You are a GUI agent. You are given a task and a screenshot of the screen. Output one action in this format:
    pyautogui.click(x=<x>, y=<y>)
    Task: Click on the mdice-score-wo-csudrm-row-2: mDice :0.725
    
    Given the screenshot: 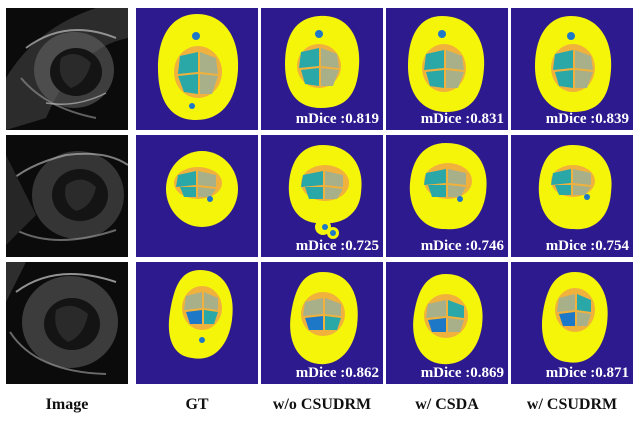 What is the action you would take?
    pyautogui.click(x=337, y=246)
    